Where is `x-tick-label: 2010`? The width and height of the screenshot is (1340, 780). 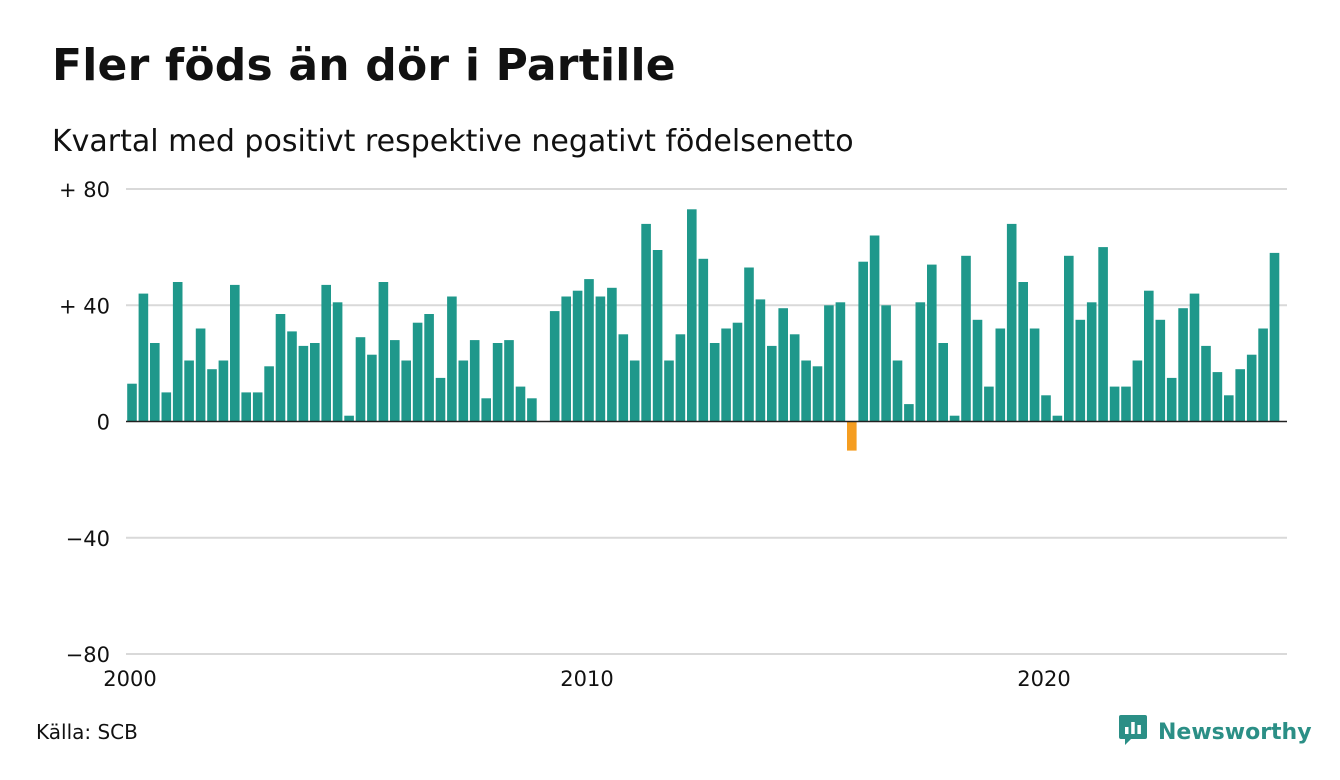
x-tick-label: 2010 is located at coordinates (586, 679).